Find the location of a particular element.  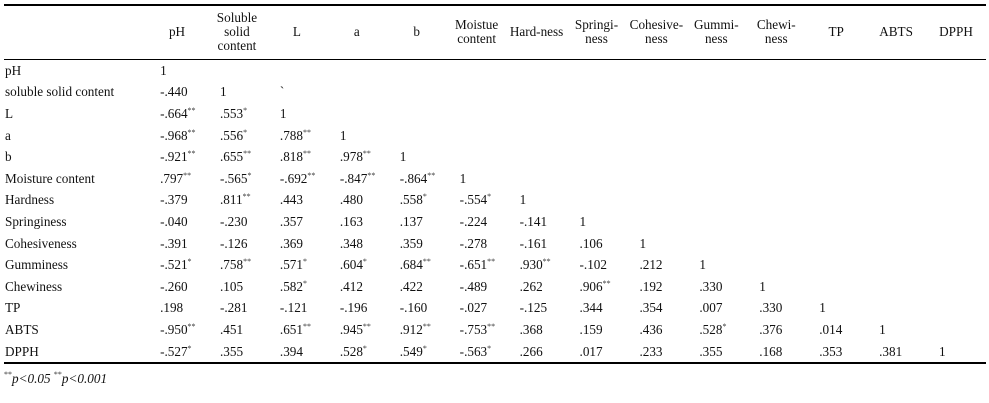

table-cell: .604* is located at coordinates (357, 265).